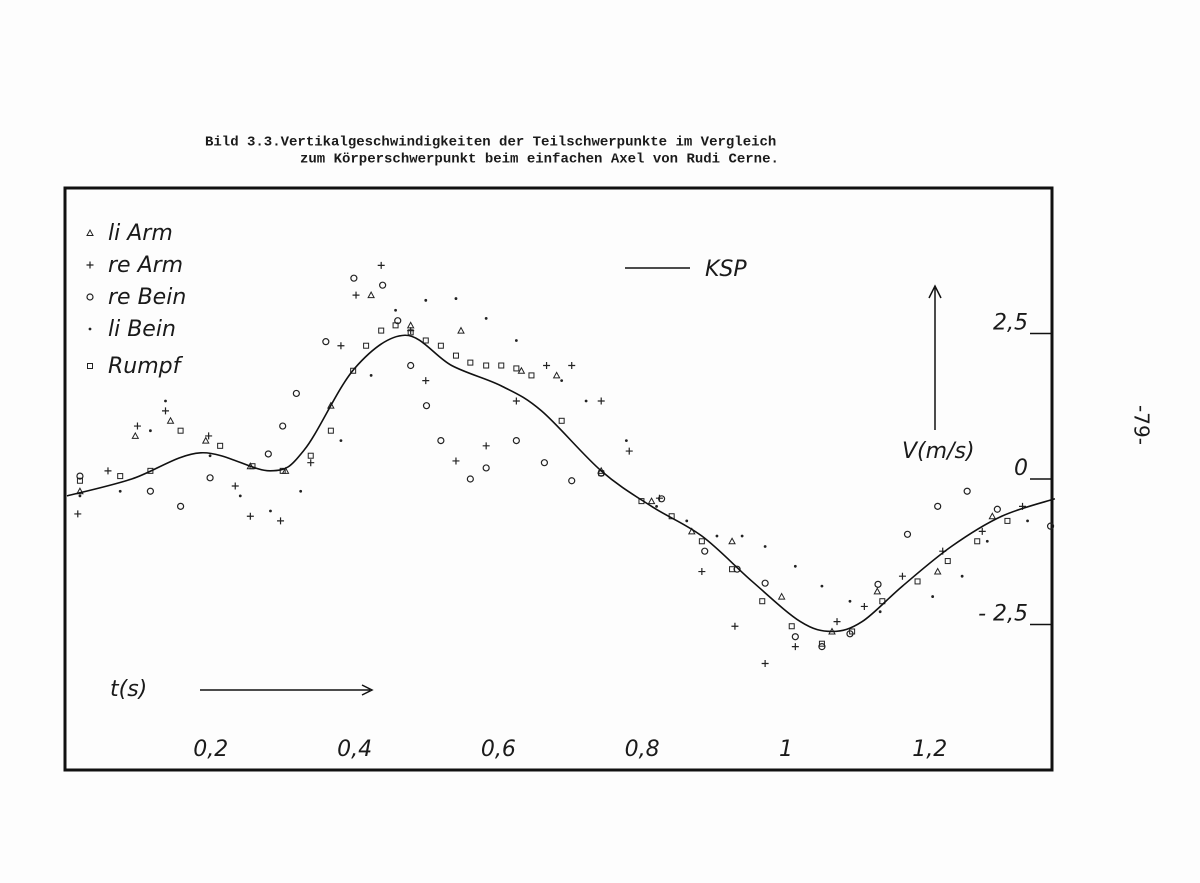 The height and width of the screenshot is (883, 1200). I want to click on page-number: -79-, so click(1142, 425).